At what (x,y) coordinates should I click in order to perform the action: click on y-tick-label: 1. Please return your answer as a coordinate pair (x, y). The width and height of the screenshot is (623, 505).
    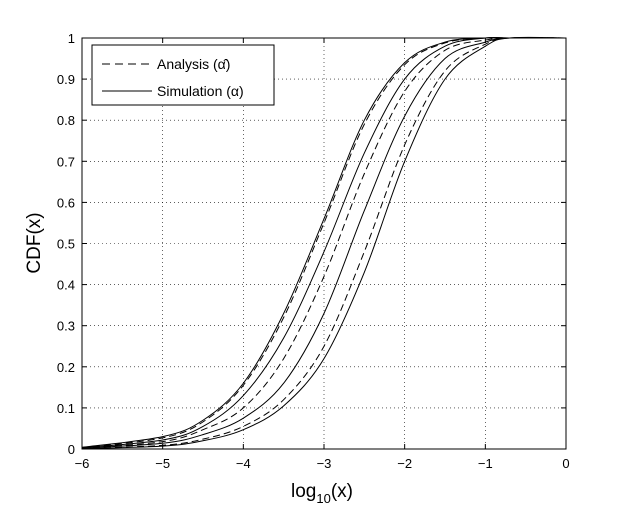
    Looking at the image, I should click on (71, 38).